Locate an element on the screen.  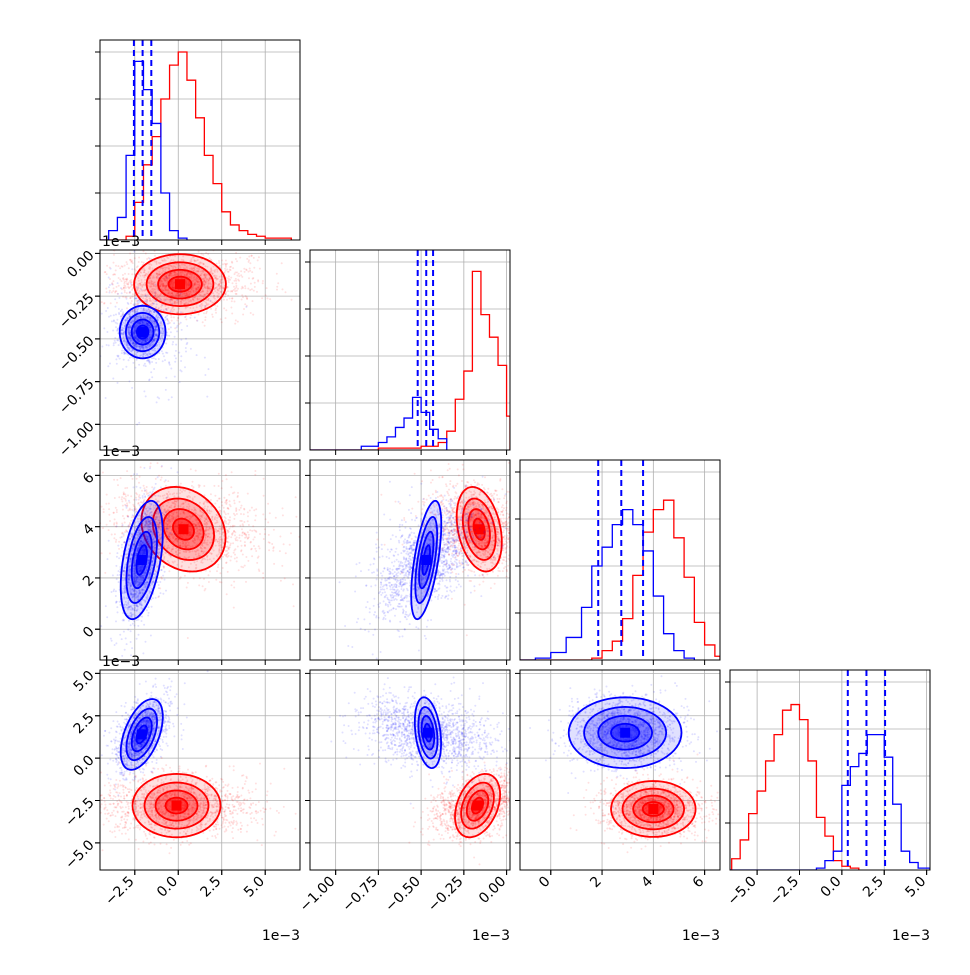
panel-grid is located at coordinates (410, 350).